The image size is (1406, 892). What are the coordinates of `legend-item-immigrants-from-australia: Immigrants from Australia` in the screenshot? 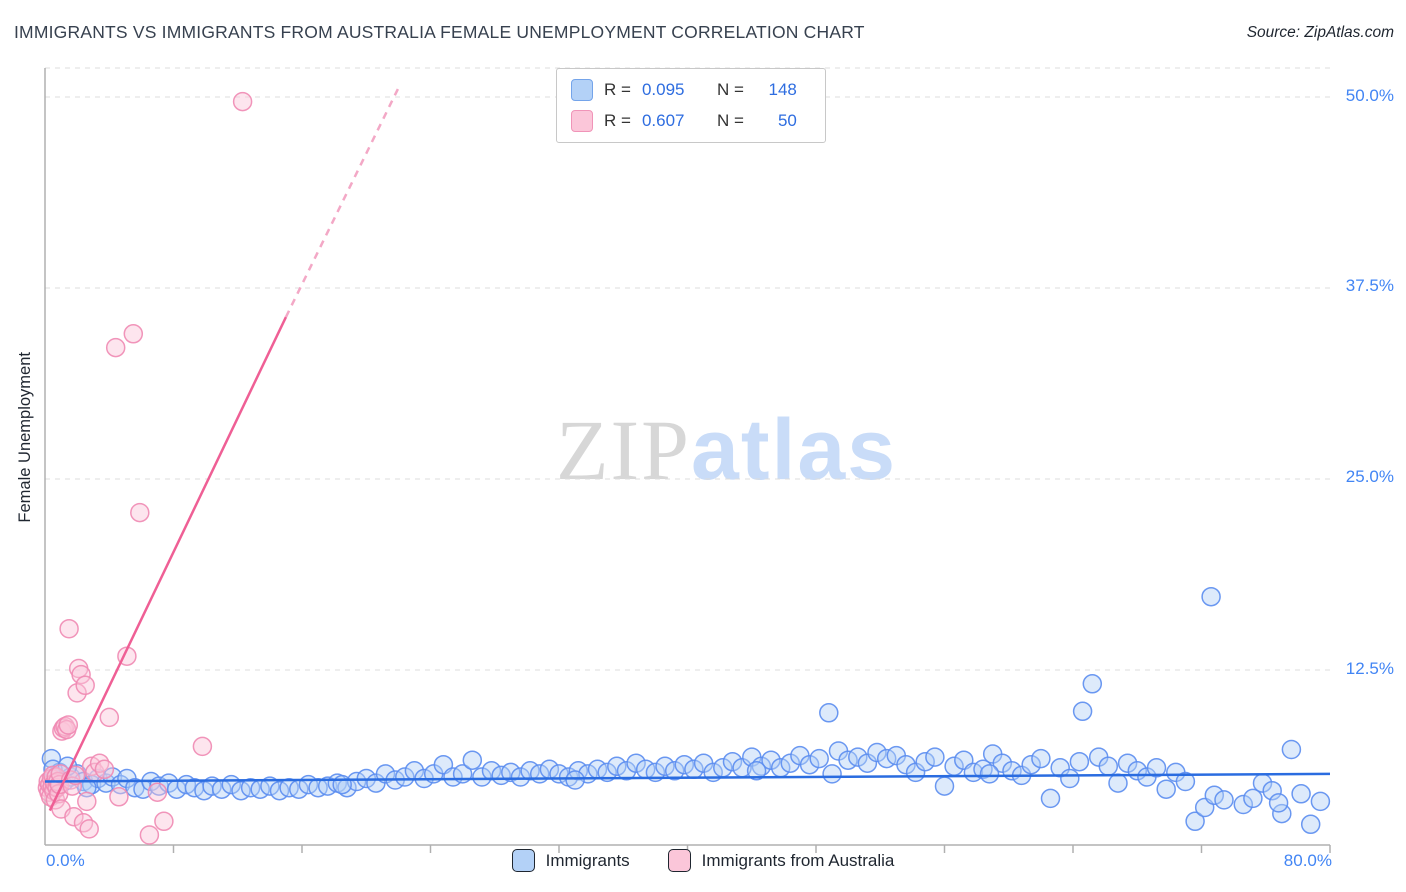 It's located at (781, 860).